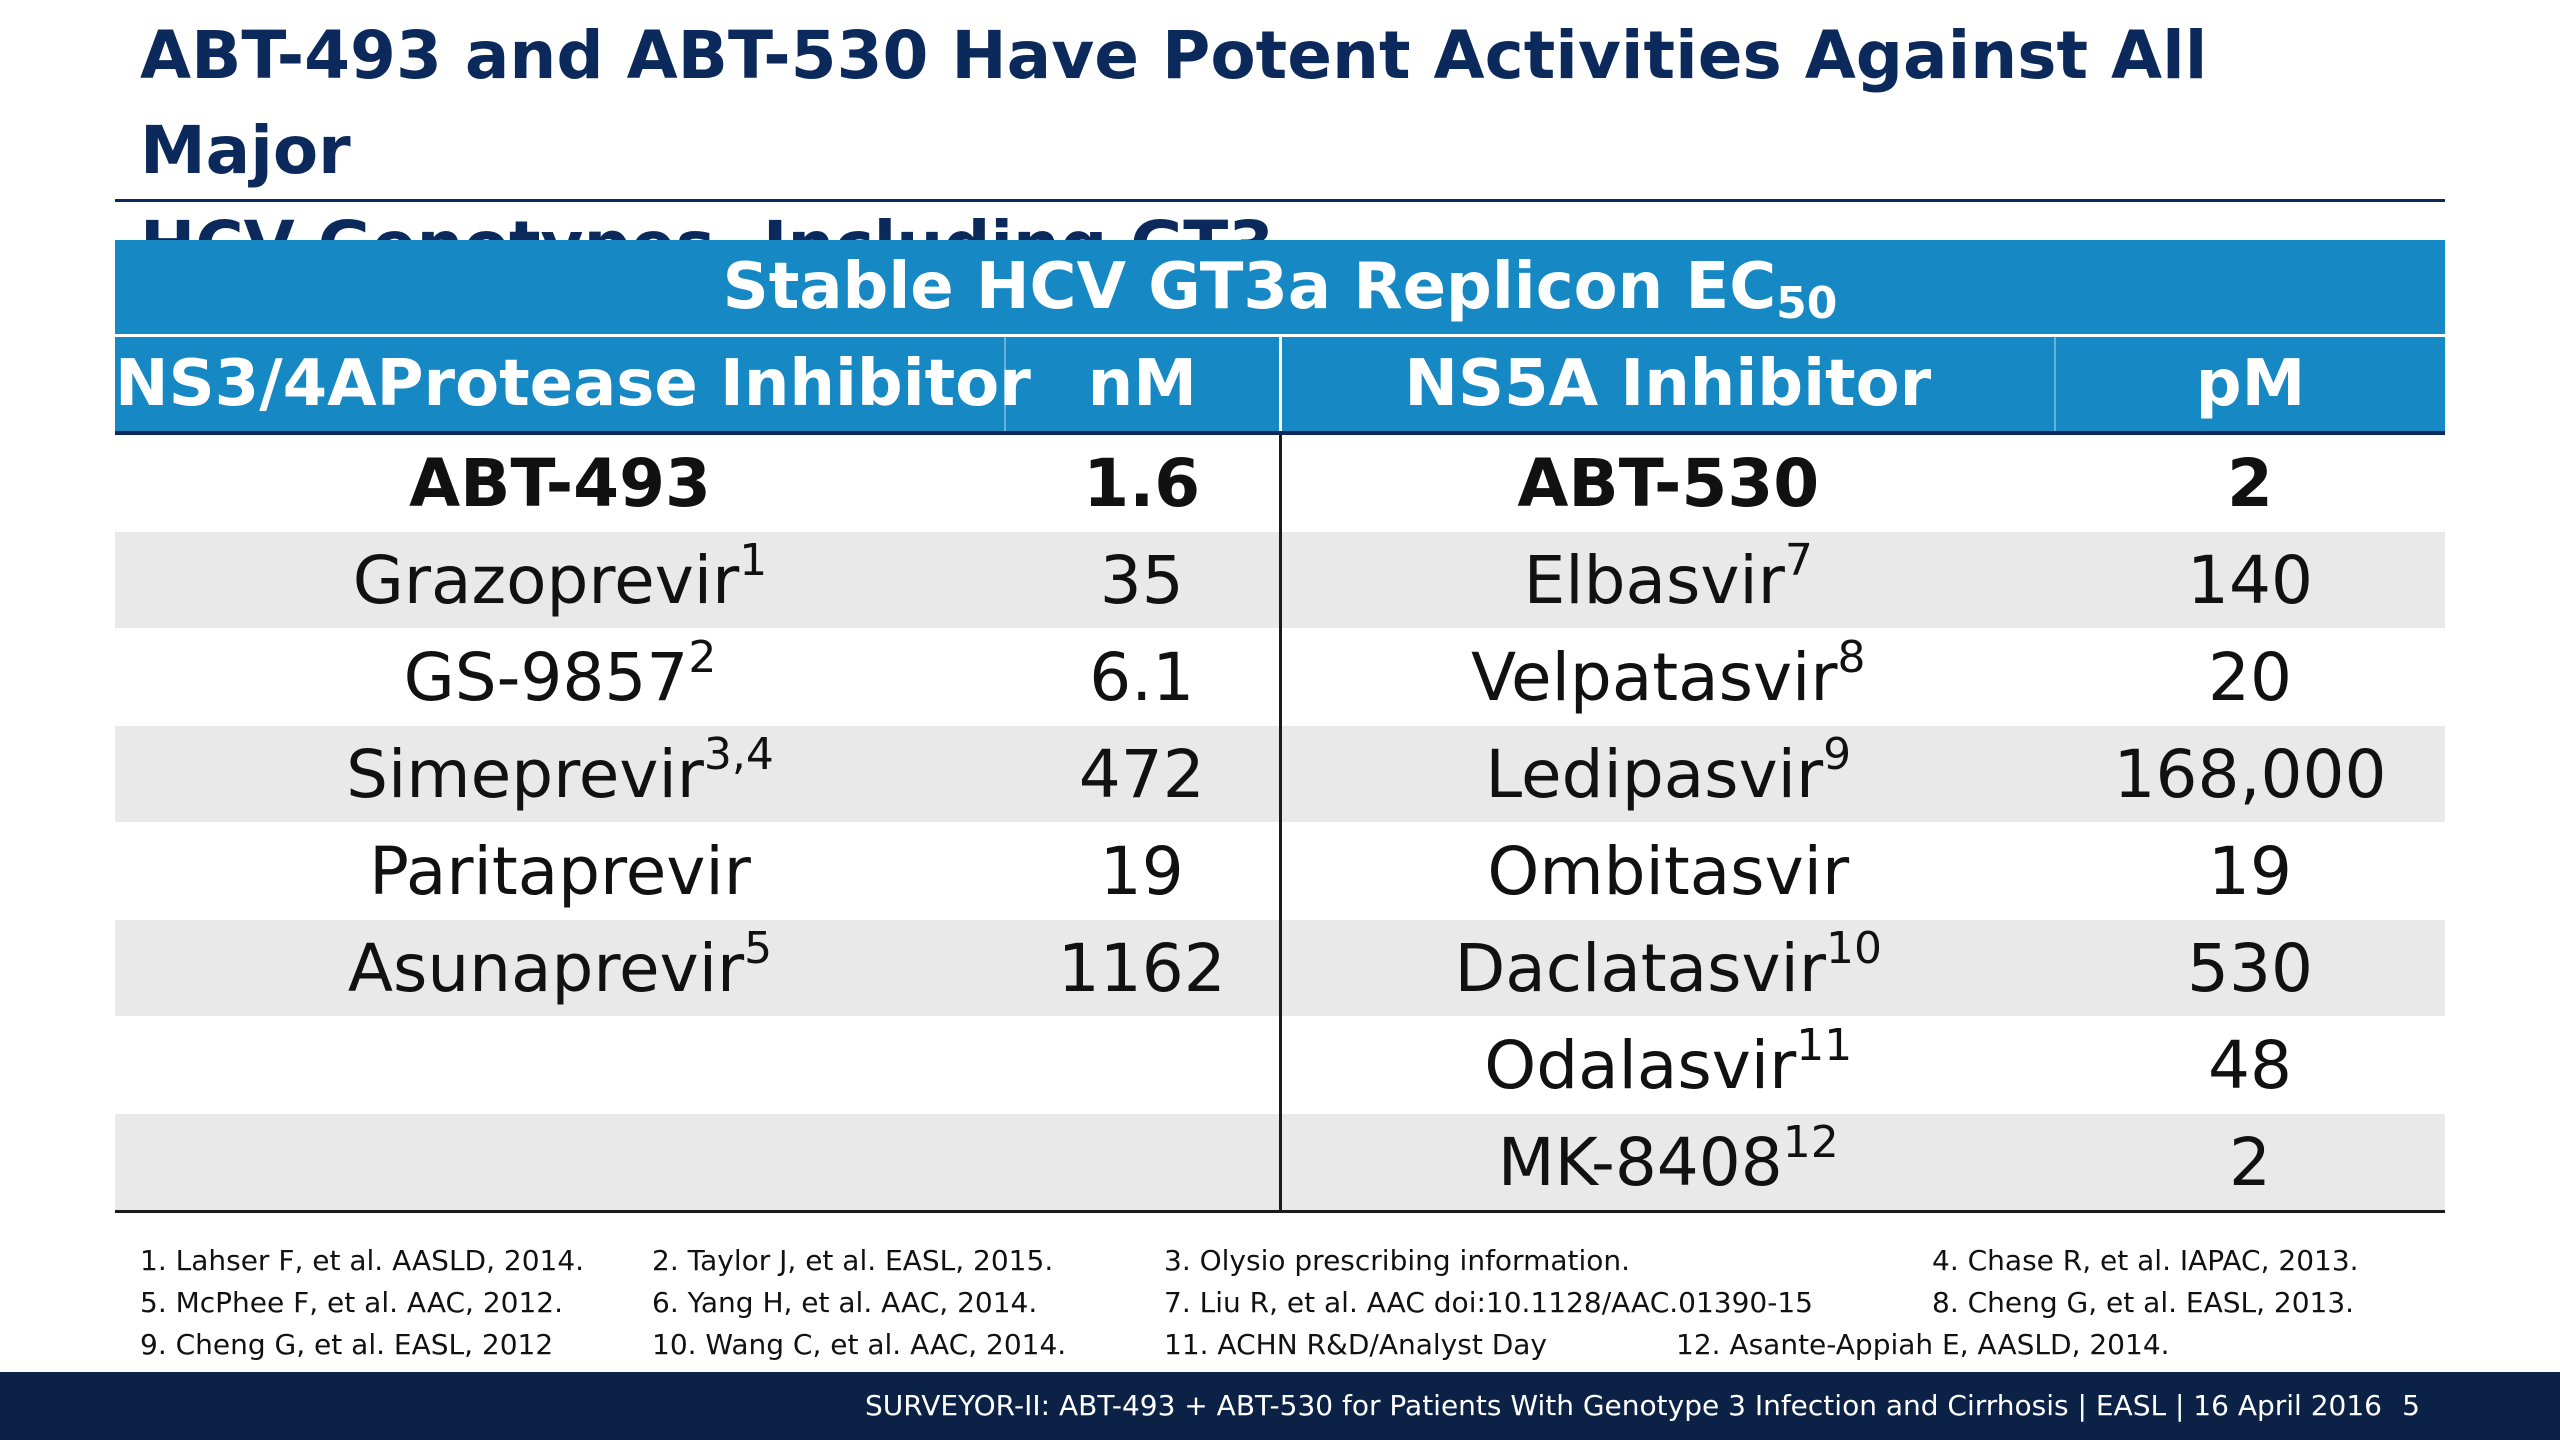  What do you see at coordinates (2250, 580) in the screenshot?
I see `pm-value: 140` at bounding box center [2250, 580].